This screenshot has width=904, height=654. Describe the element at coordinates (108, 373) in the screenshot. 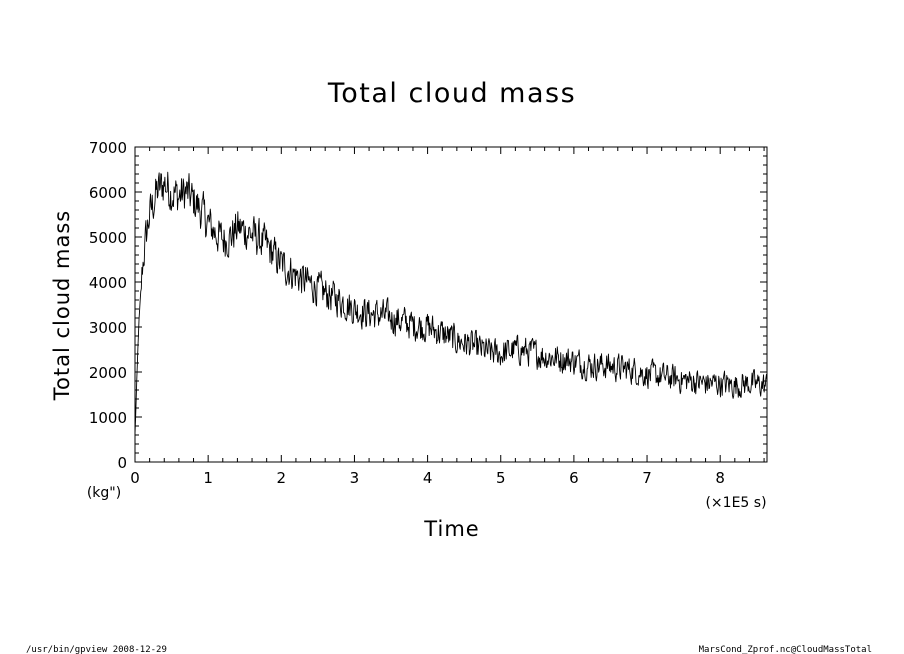

I see `y-tick-label: 2000` at that location.